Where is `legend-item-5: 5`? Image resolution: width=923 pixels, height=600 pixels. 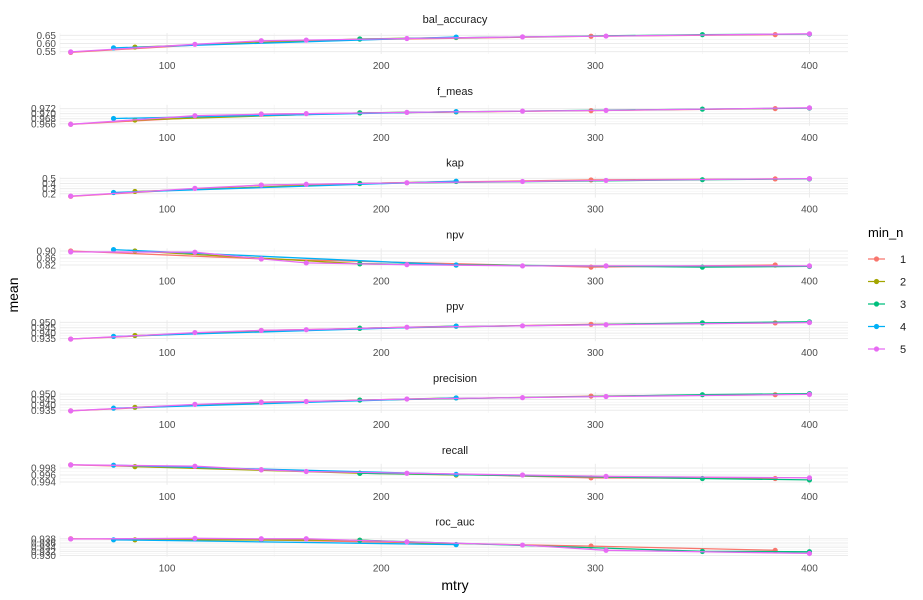
legend-item-5: 5 is located at coordinates (887, 350).